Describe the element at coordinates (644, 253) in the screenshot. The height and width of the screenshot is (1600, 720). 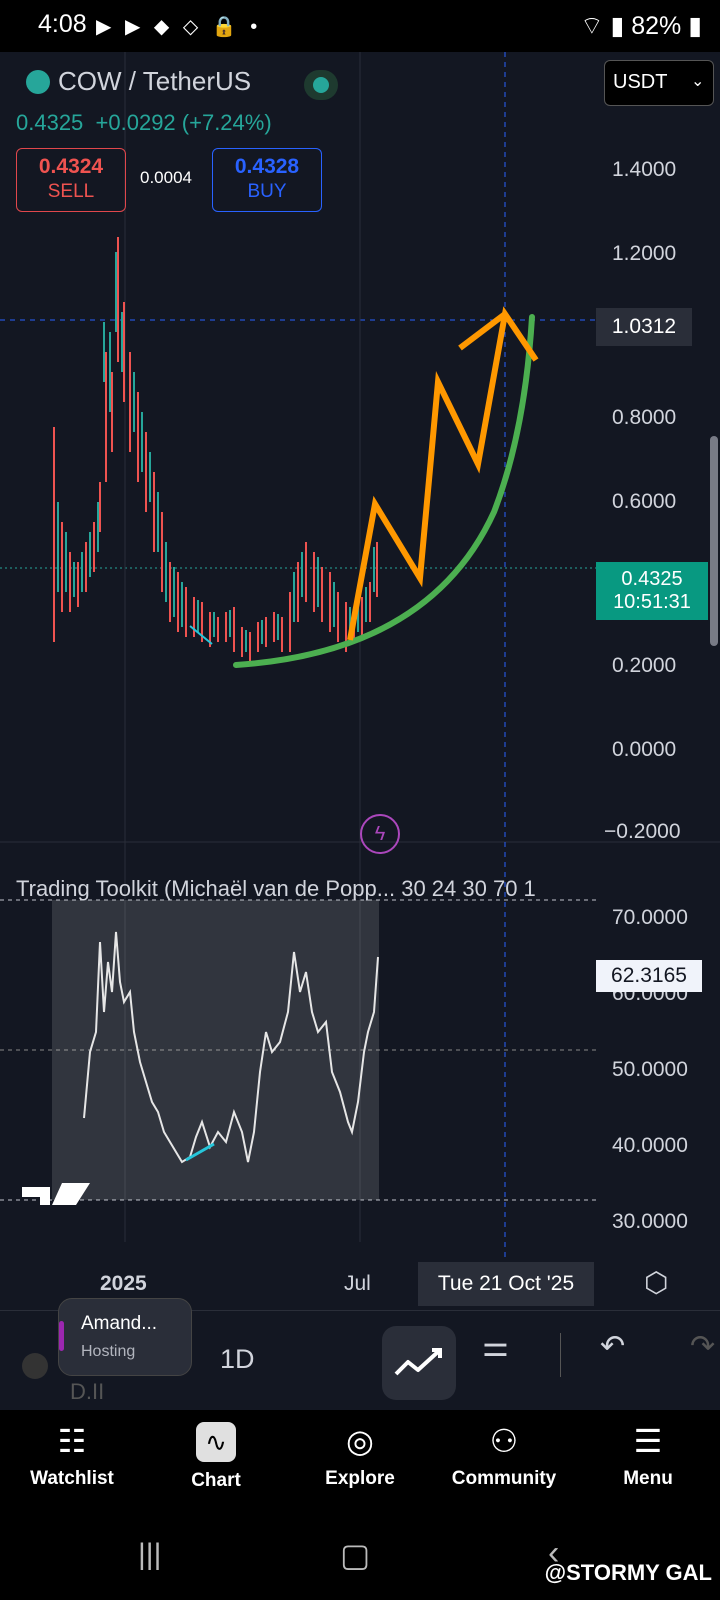
I see `price-axis-label: 1.2000` at that location.